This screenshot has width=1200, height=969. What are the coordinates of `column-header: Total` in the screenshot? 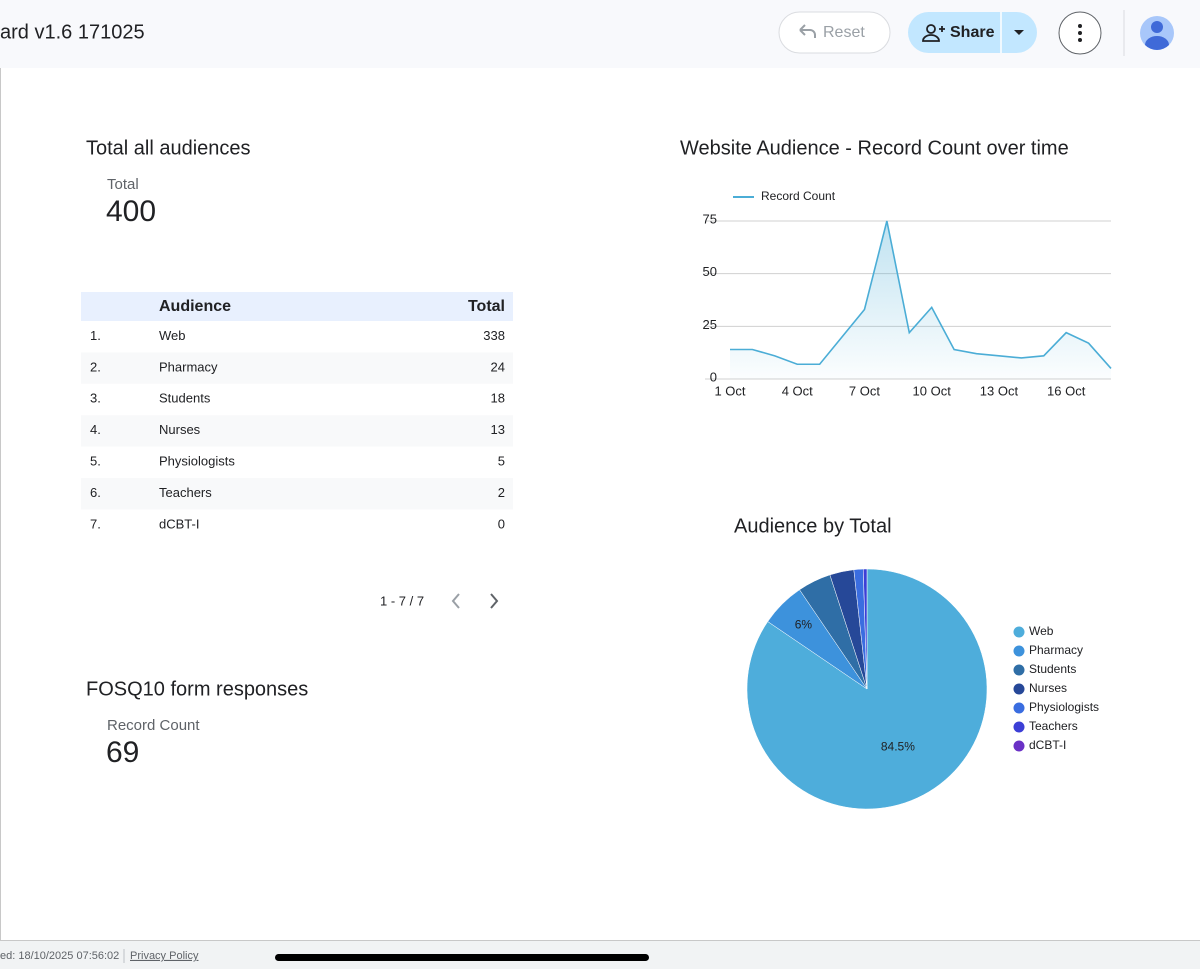 It's located at (486, 306).